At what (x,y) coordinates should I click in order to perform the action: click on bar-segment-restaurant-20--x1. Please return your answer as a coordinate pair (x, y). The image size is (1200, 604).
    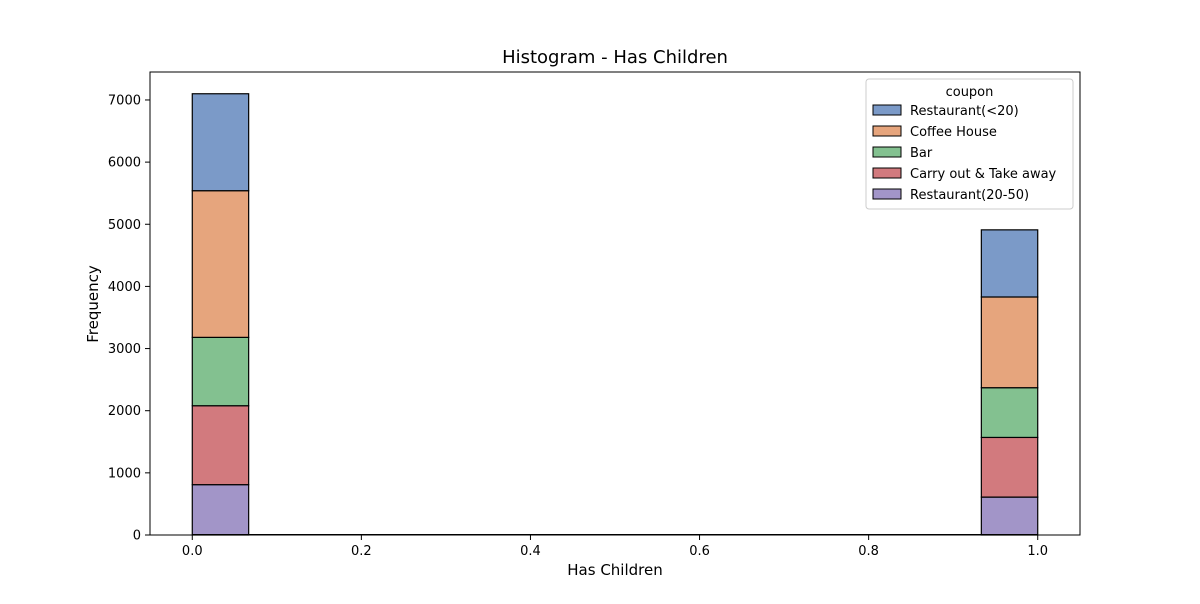
    Looking at the image, I should click on (1009, 263).